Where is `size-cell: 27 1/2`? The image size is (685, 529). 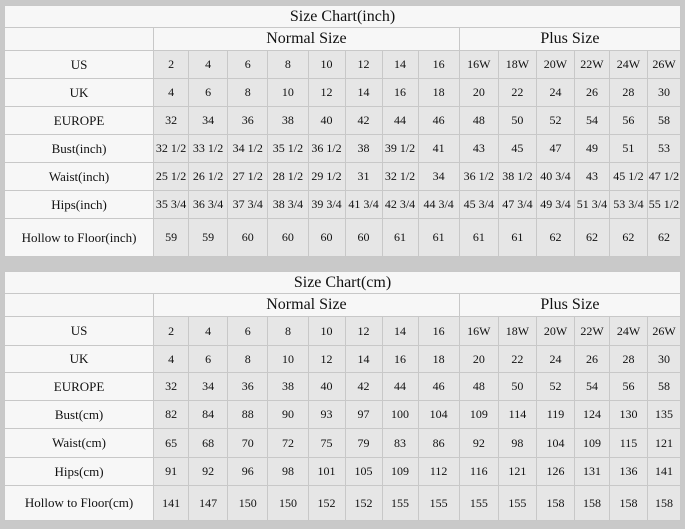 size-cell: 27 1/2 is located at coordinates (248, 176).